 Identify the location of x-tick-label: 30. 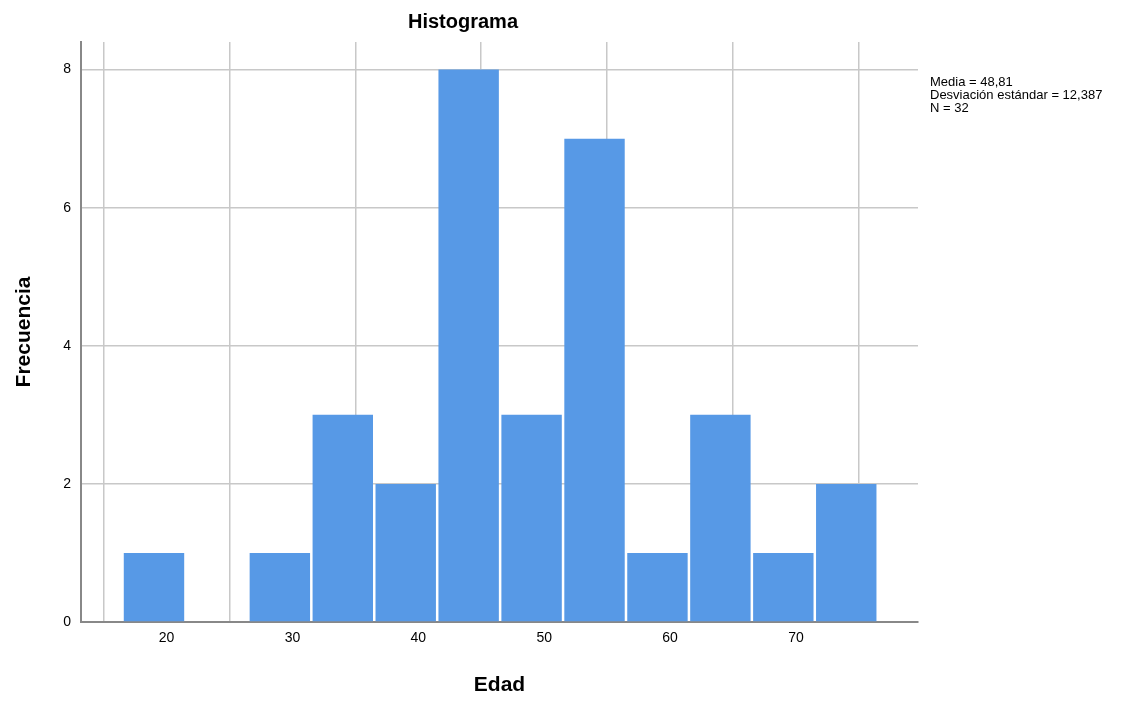
(292, 637).